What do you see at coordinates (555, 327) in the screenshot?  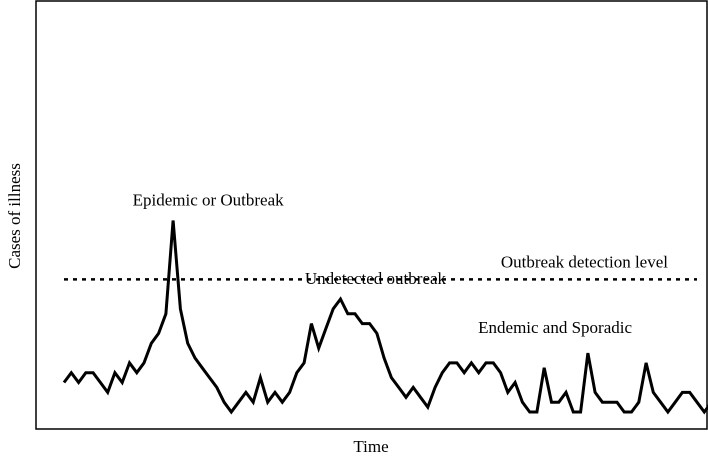 I see `annotation-label: Endemic and Sporadic` at bounding box center [555, 327].